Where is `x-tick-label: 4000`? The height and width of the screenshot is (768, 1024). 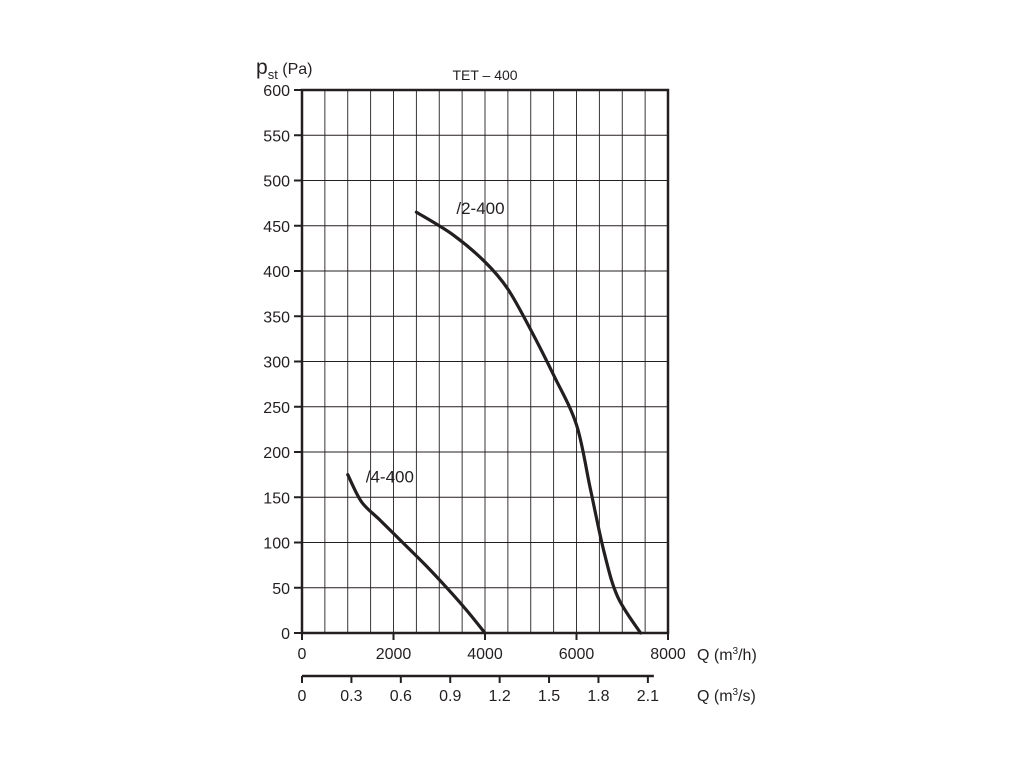
x-tick-label: 4000 is located at coordinates (485, 654).